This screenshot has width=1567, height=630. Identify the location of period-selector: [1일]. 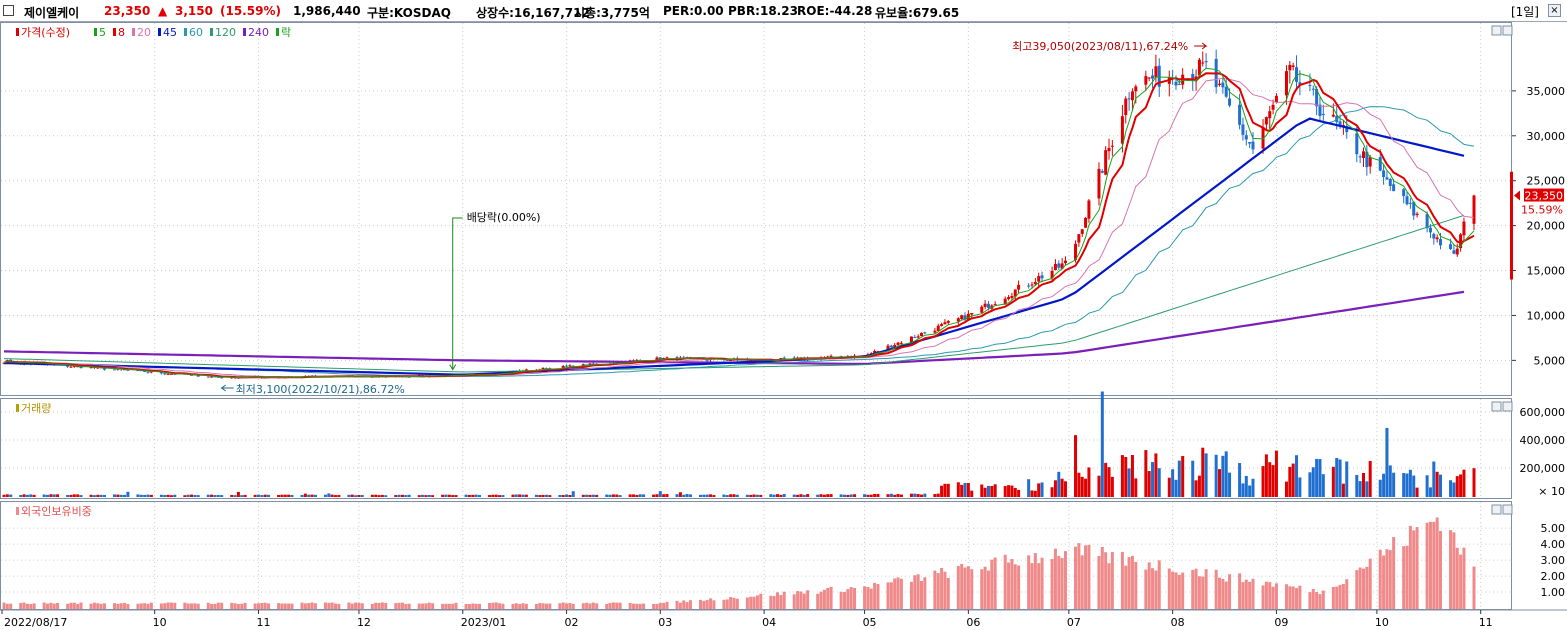
(1524, 12).